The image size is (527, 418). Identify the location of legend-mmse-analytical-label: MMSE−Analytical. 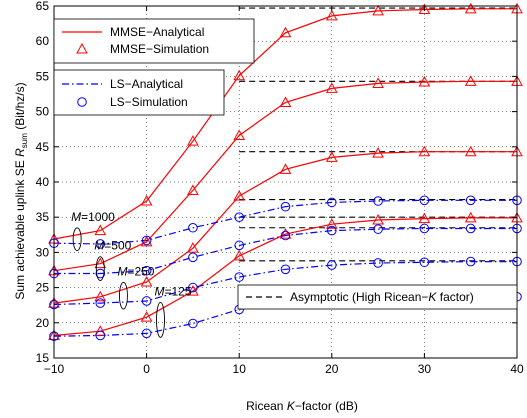
(157, 32).